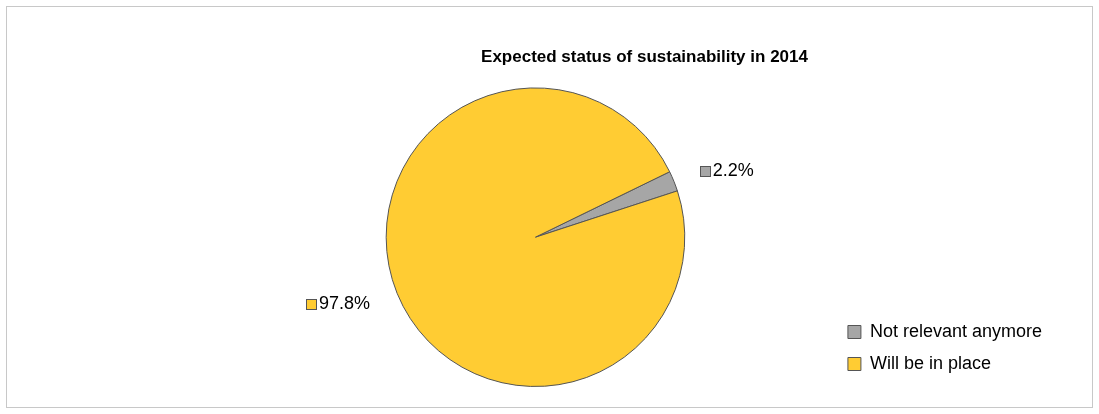 This screenshot has height=414, width=1099. I want to click on chart-title: Expected status of sustainability in 2014, so click(645, 56).